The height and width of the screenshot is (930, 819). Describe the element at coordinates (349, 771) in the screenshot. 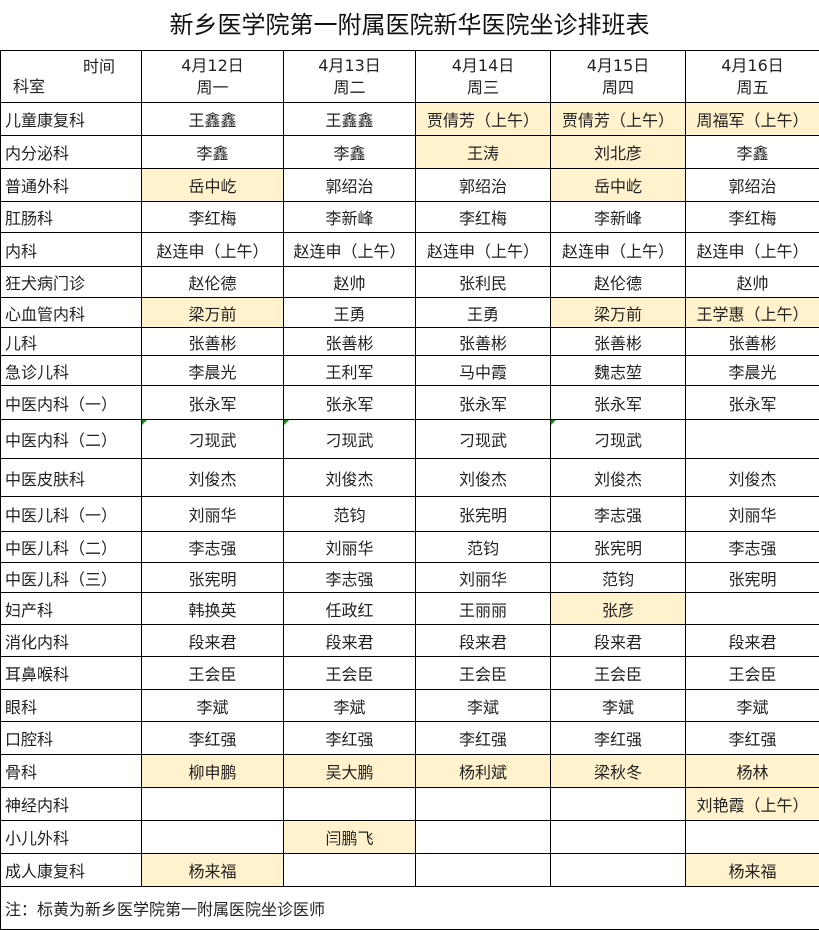

I see `doctor-cell: 吴大鹏` at that location.